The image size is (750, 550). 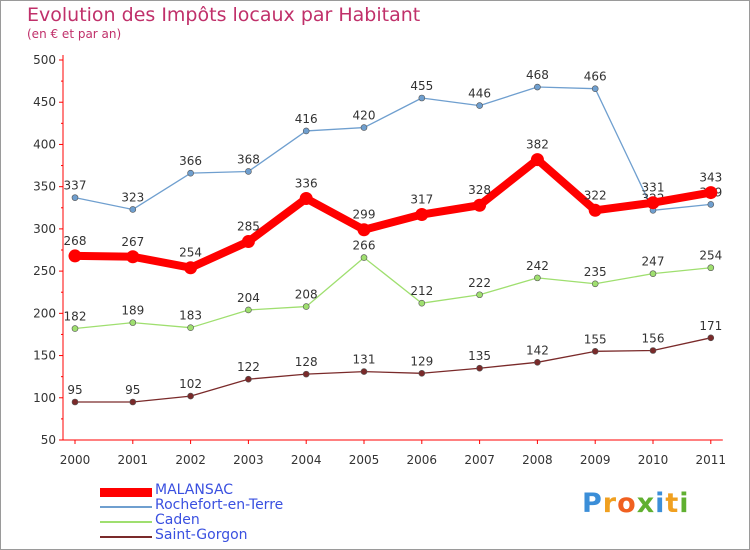 I want to click on y-tick-label: 400, so click(x=44, y=144).